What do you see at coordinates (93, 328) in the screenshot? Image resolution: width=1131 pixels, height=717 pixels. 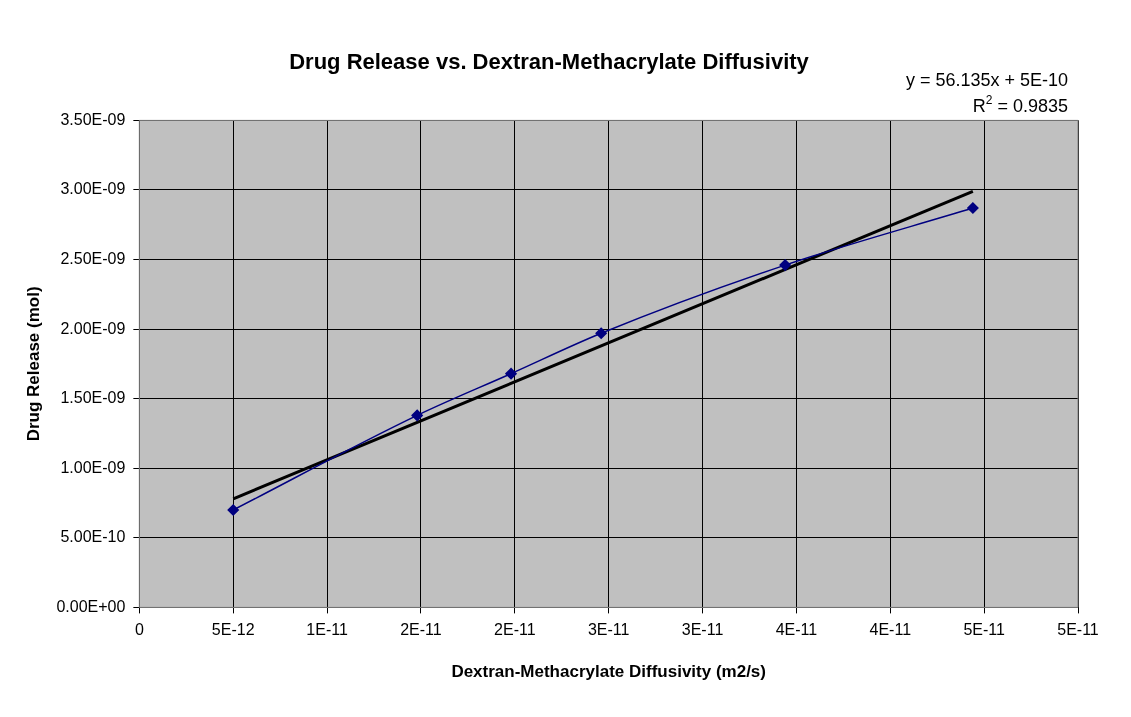 I see `y-tick-label: 2.00E-09` at bounding box center [93, 328].